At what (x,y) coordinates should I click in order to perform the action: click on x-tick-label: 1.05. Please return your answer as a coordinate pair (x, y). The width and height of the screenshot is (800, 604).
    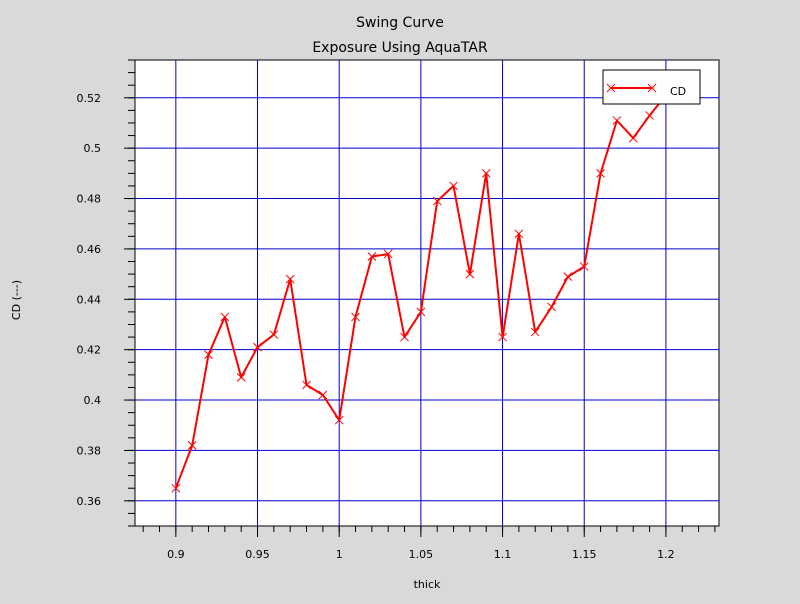
    Looking at the image, I should click on (421, 554).